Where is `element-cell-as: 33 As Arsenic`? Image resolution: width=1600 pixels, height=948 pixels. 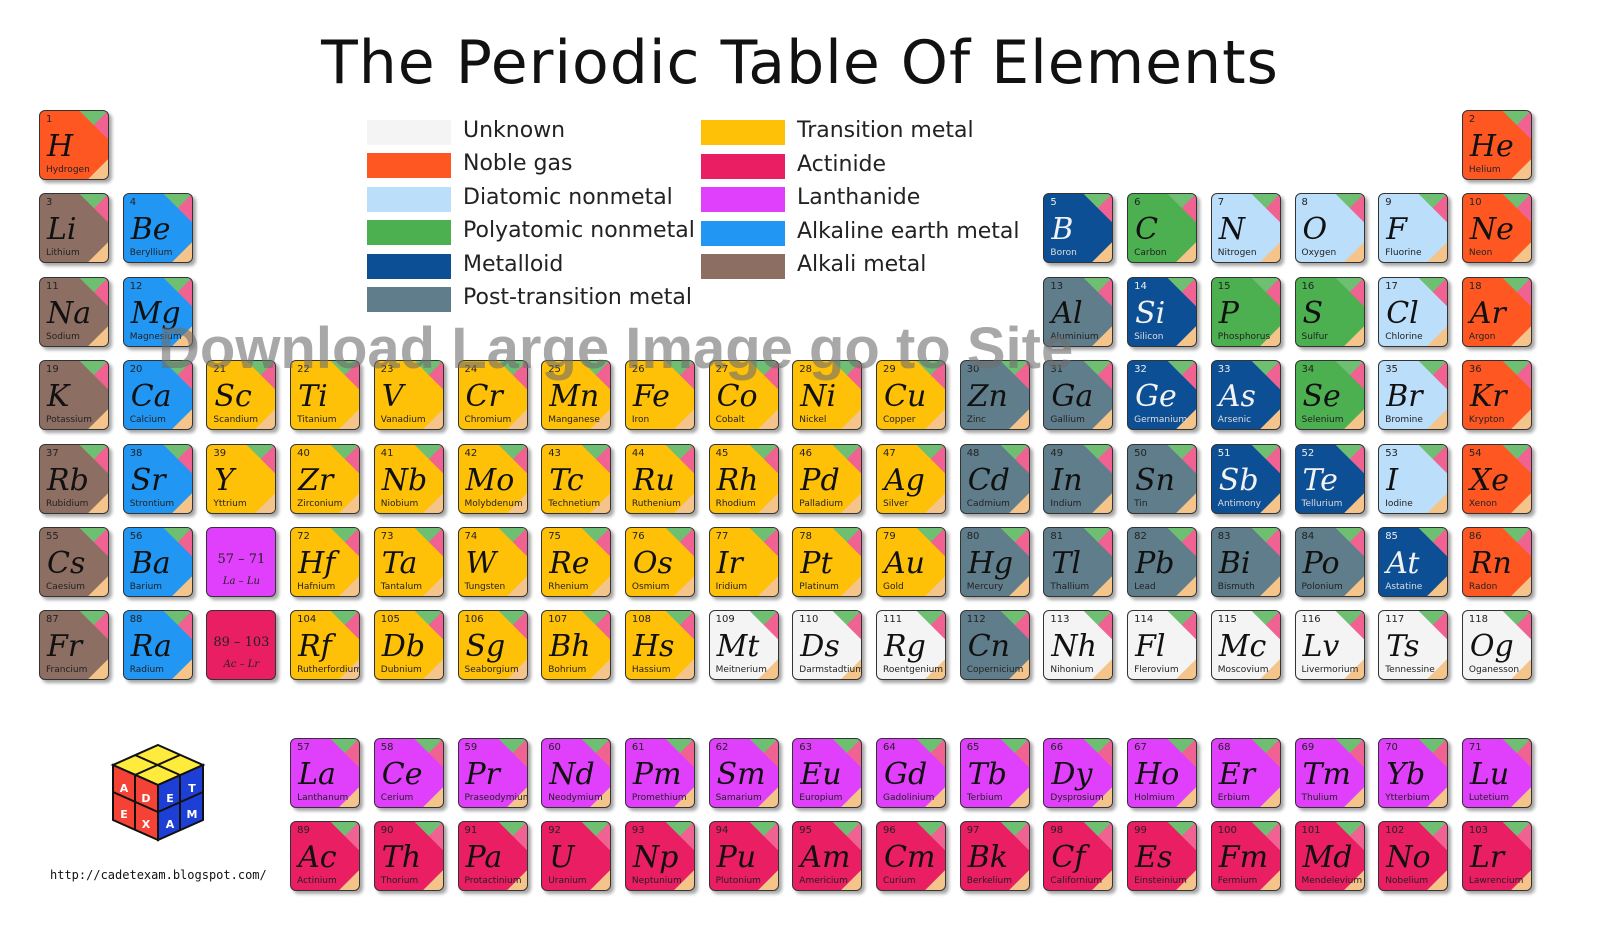 element-cell-as: 33 As Arsenic is located at coordinates (1245, 395).